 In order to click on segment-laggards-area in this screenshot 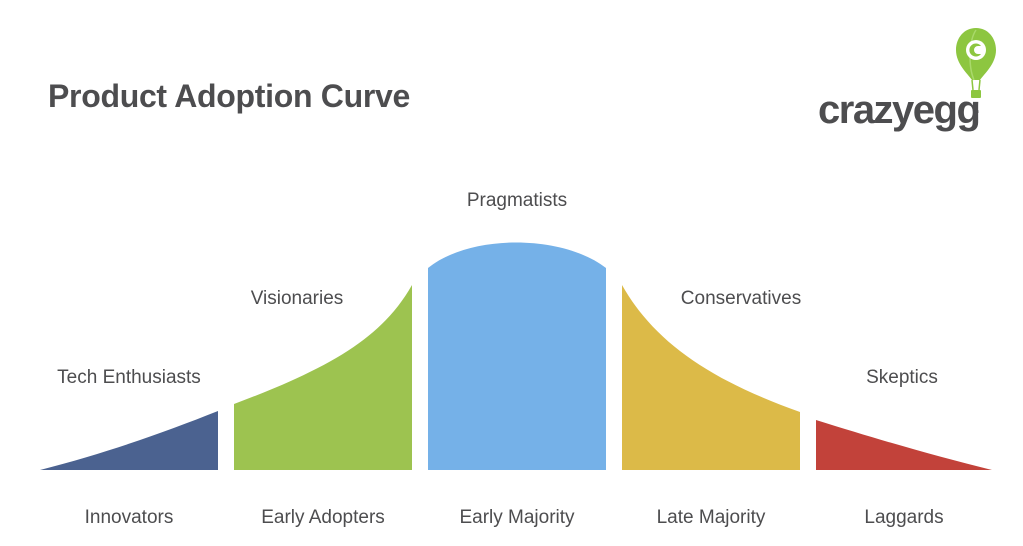, I will do `click(904, 445)`.